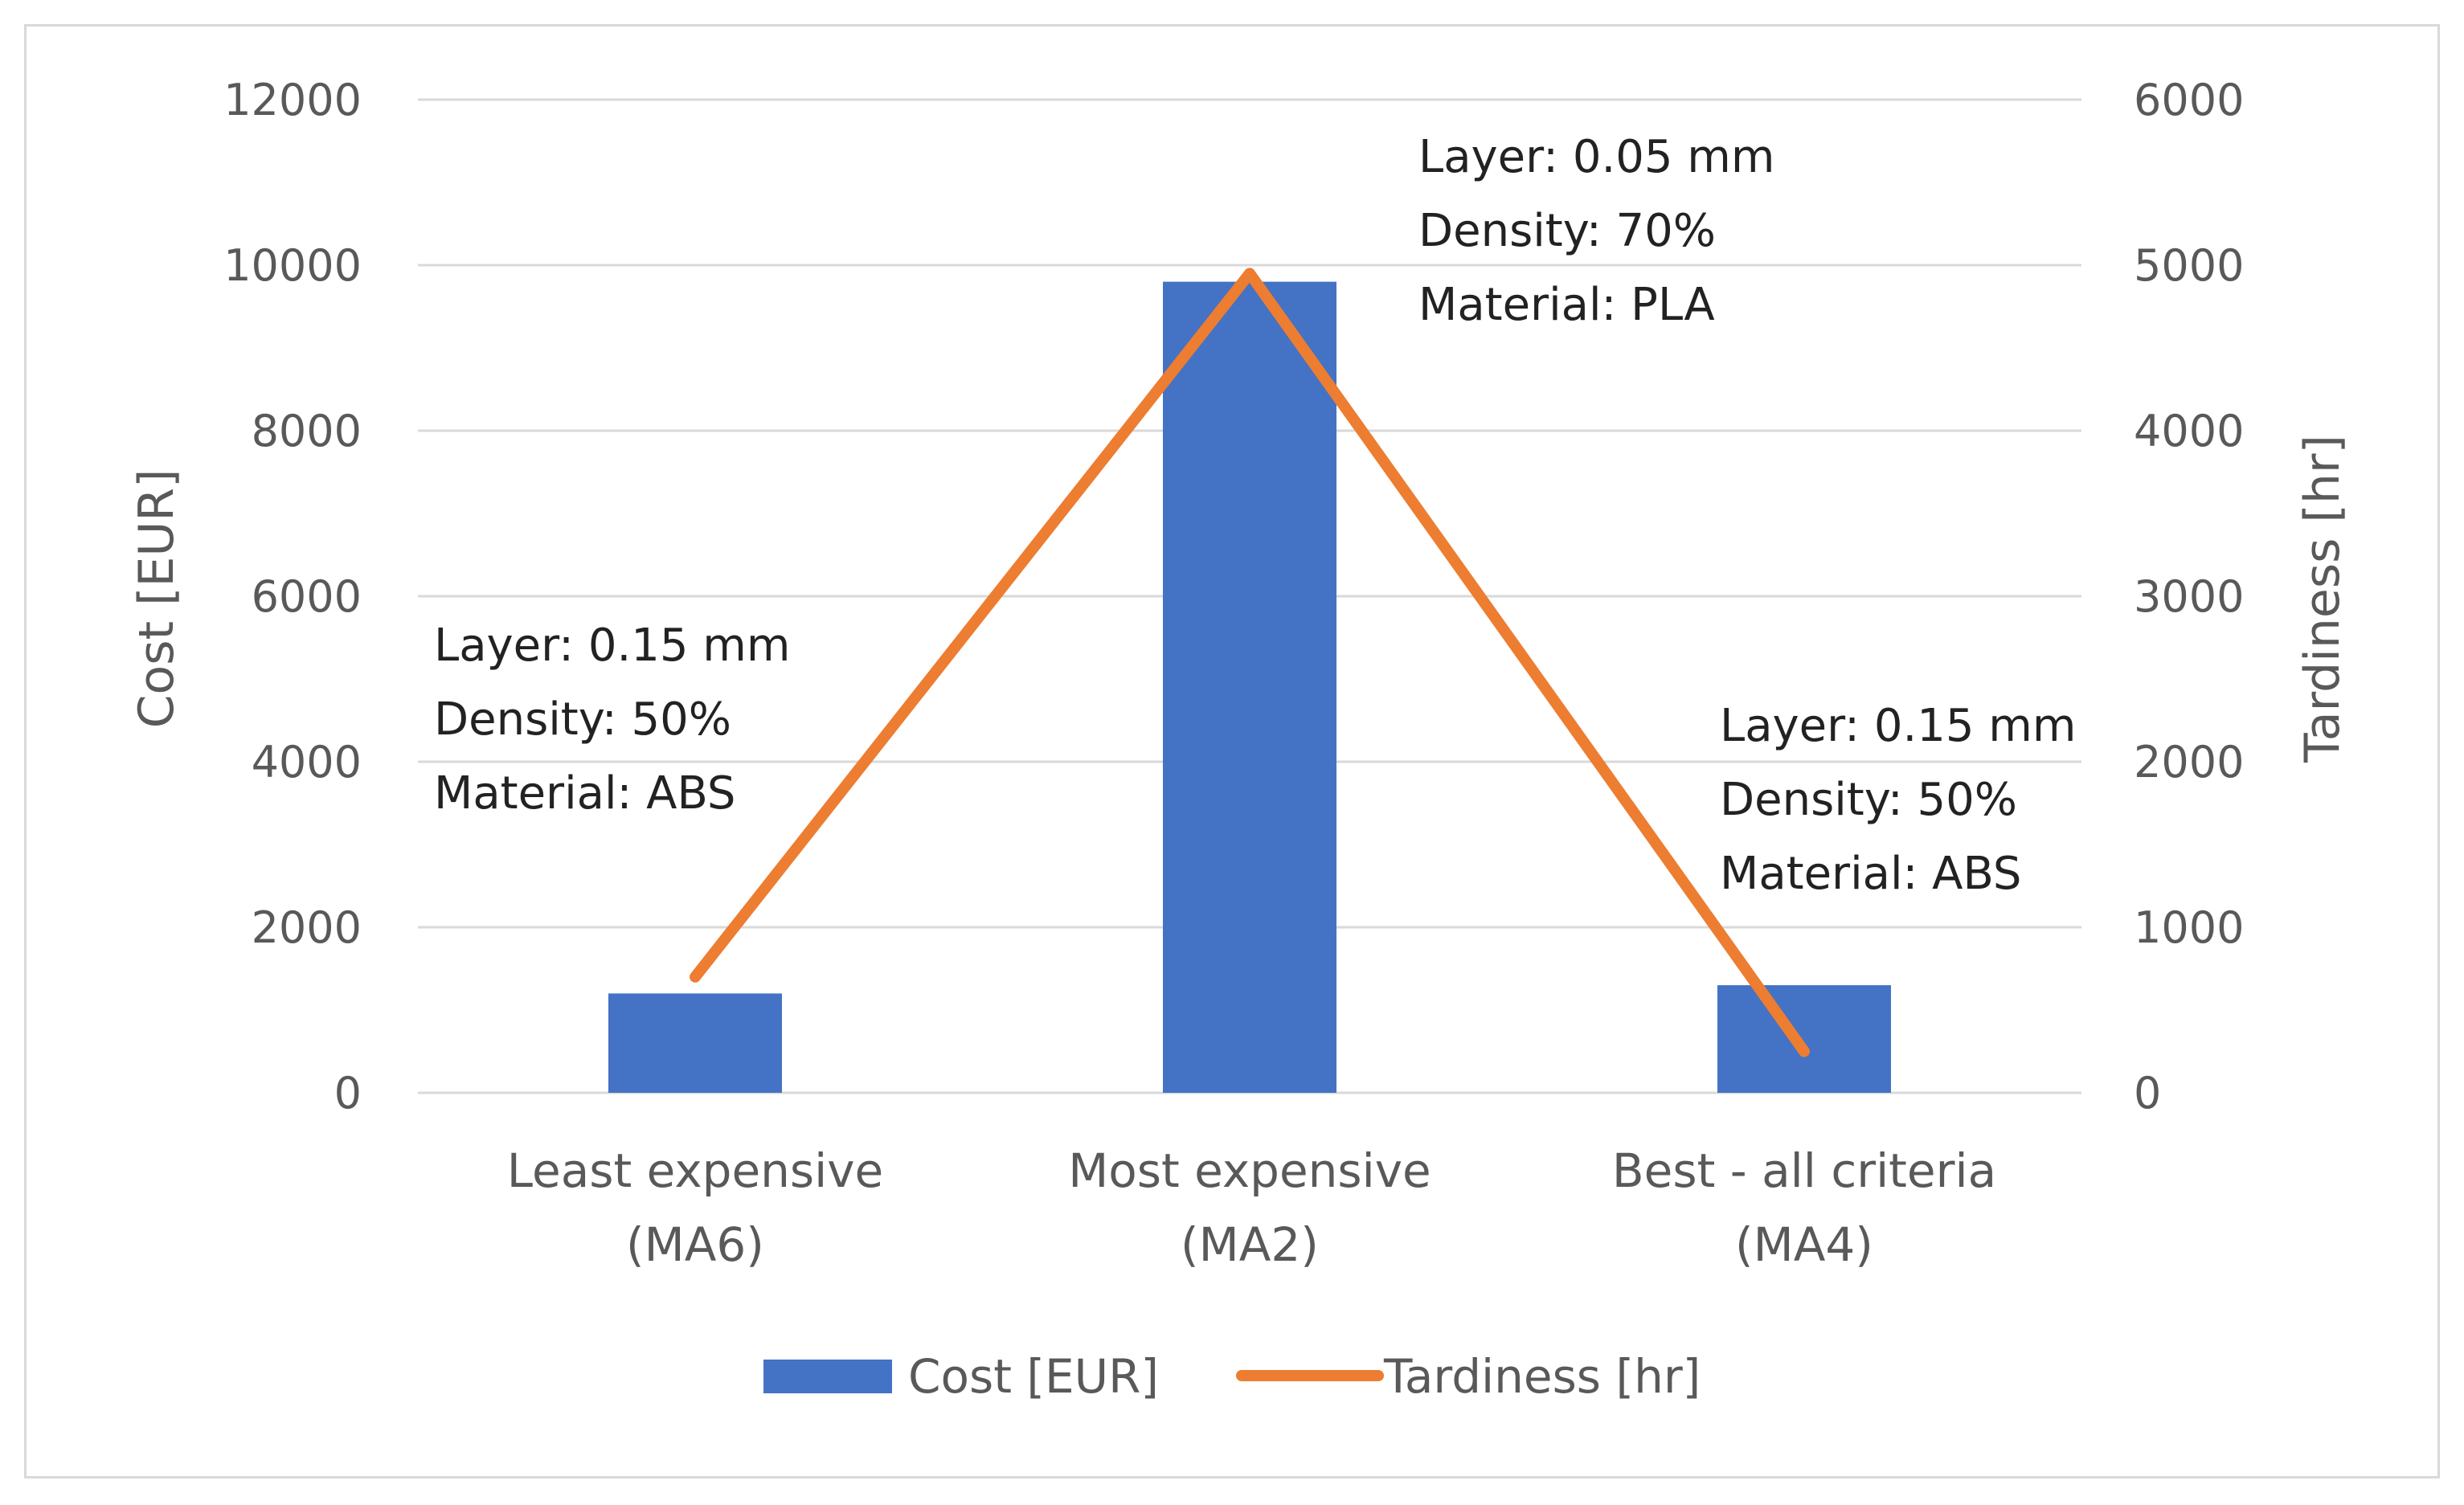 The height and width of the screenshot is (1505, 2464). Describe the element at coordinates (1804, 1170) in the screenshot. I see `category-label: Best - all criteria` at that location.